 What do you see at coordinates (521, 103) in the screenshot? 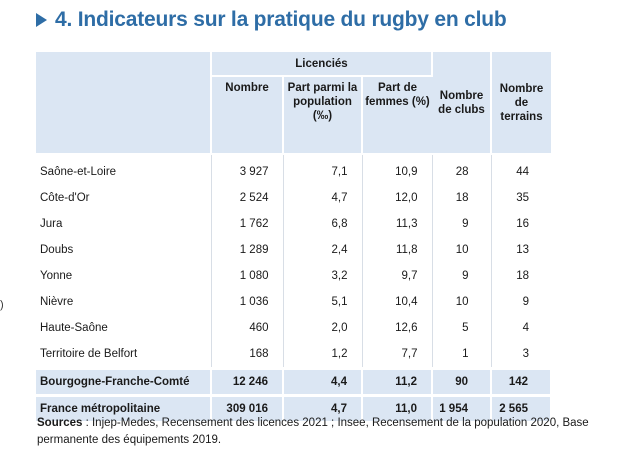
I see `header-terrains: Nombre de terrains` at bounding box center [521, 103].